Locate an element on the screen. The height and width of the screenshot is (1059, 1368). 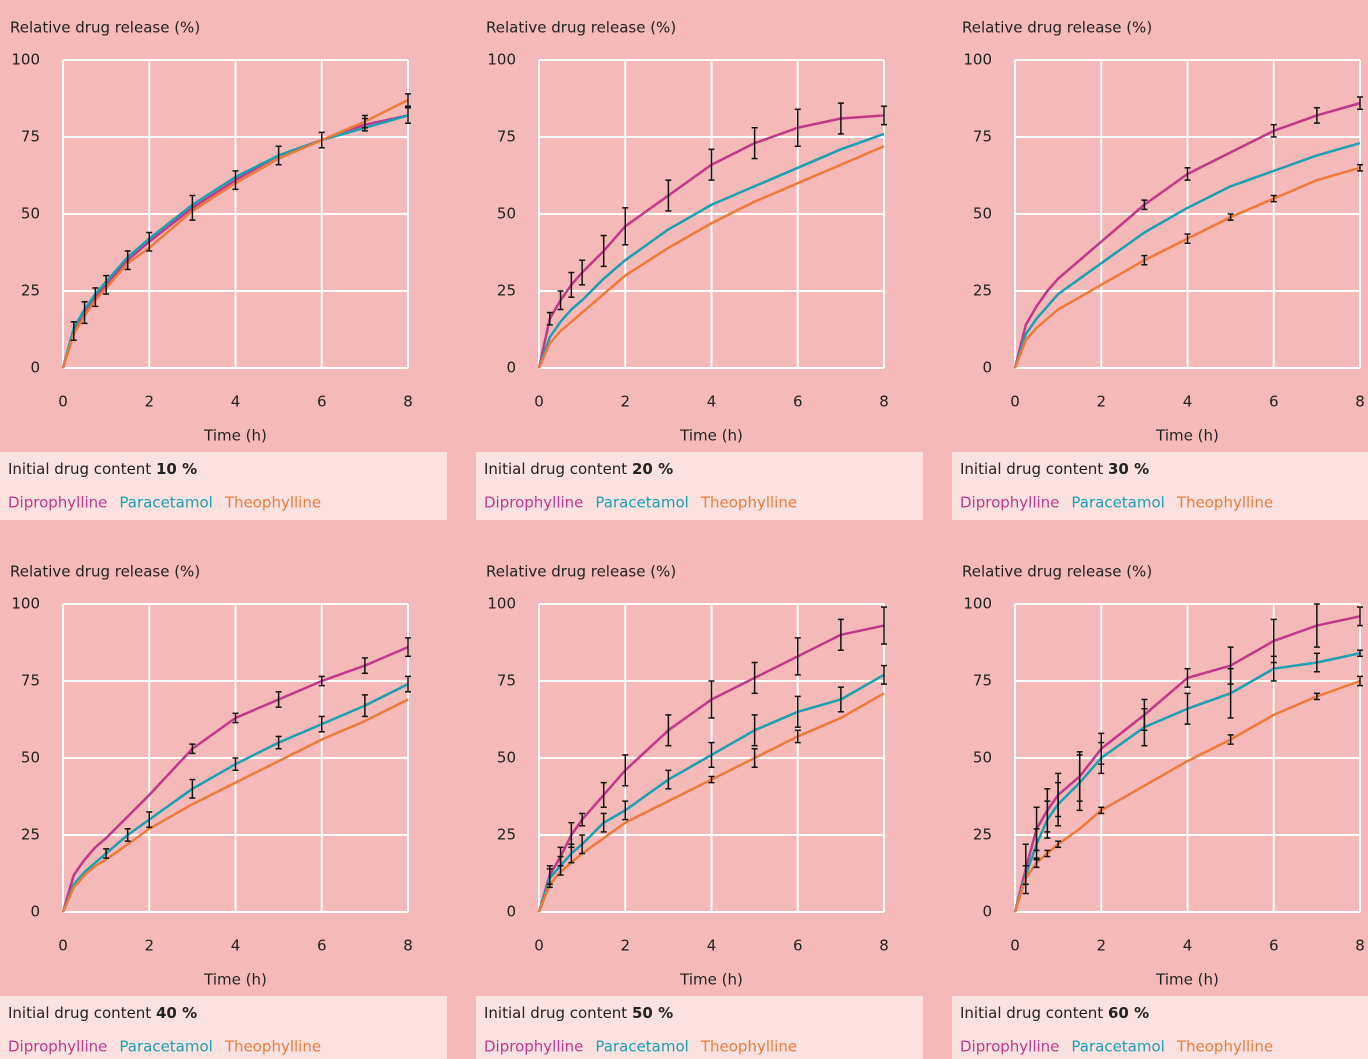
legend-entry: Diprophylline is located at coordinates (1009, 503).